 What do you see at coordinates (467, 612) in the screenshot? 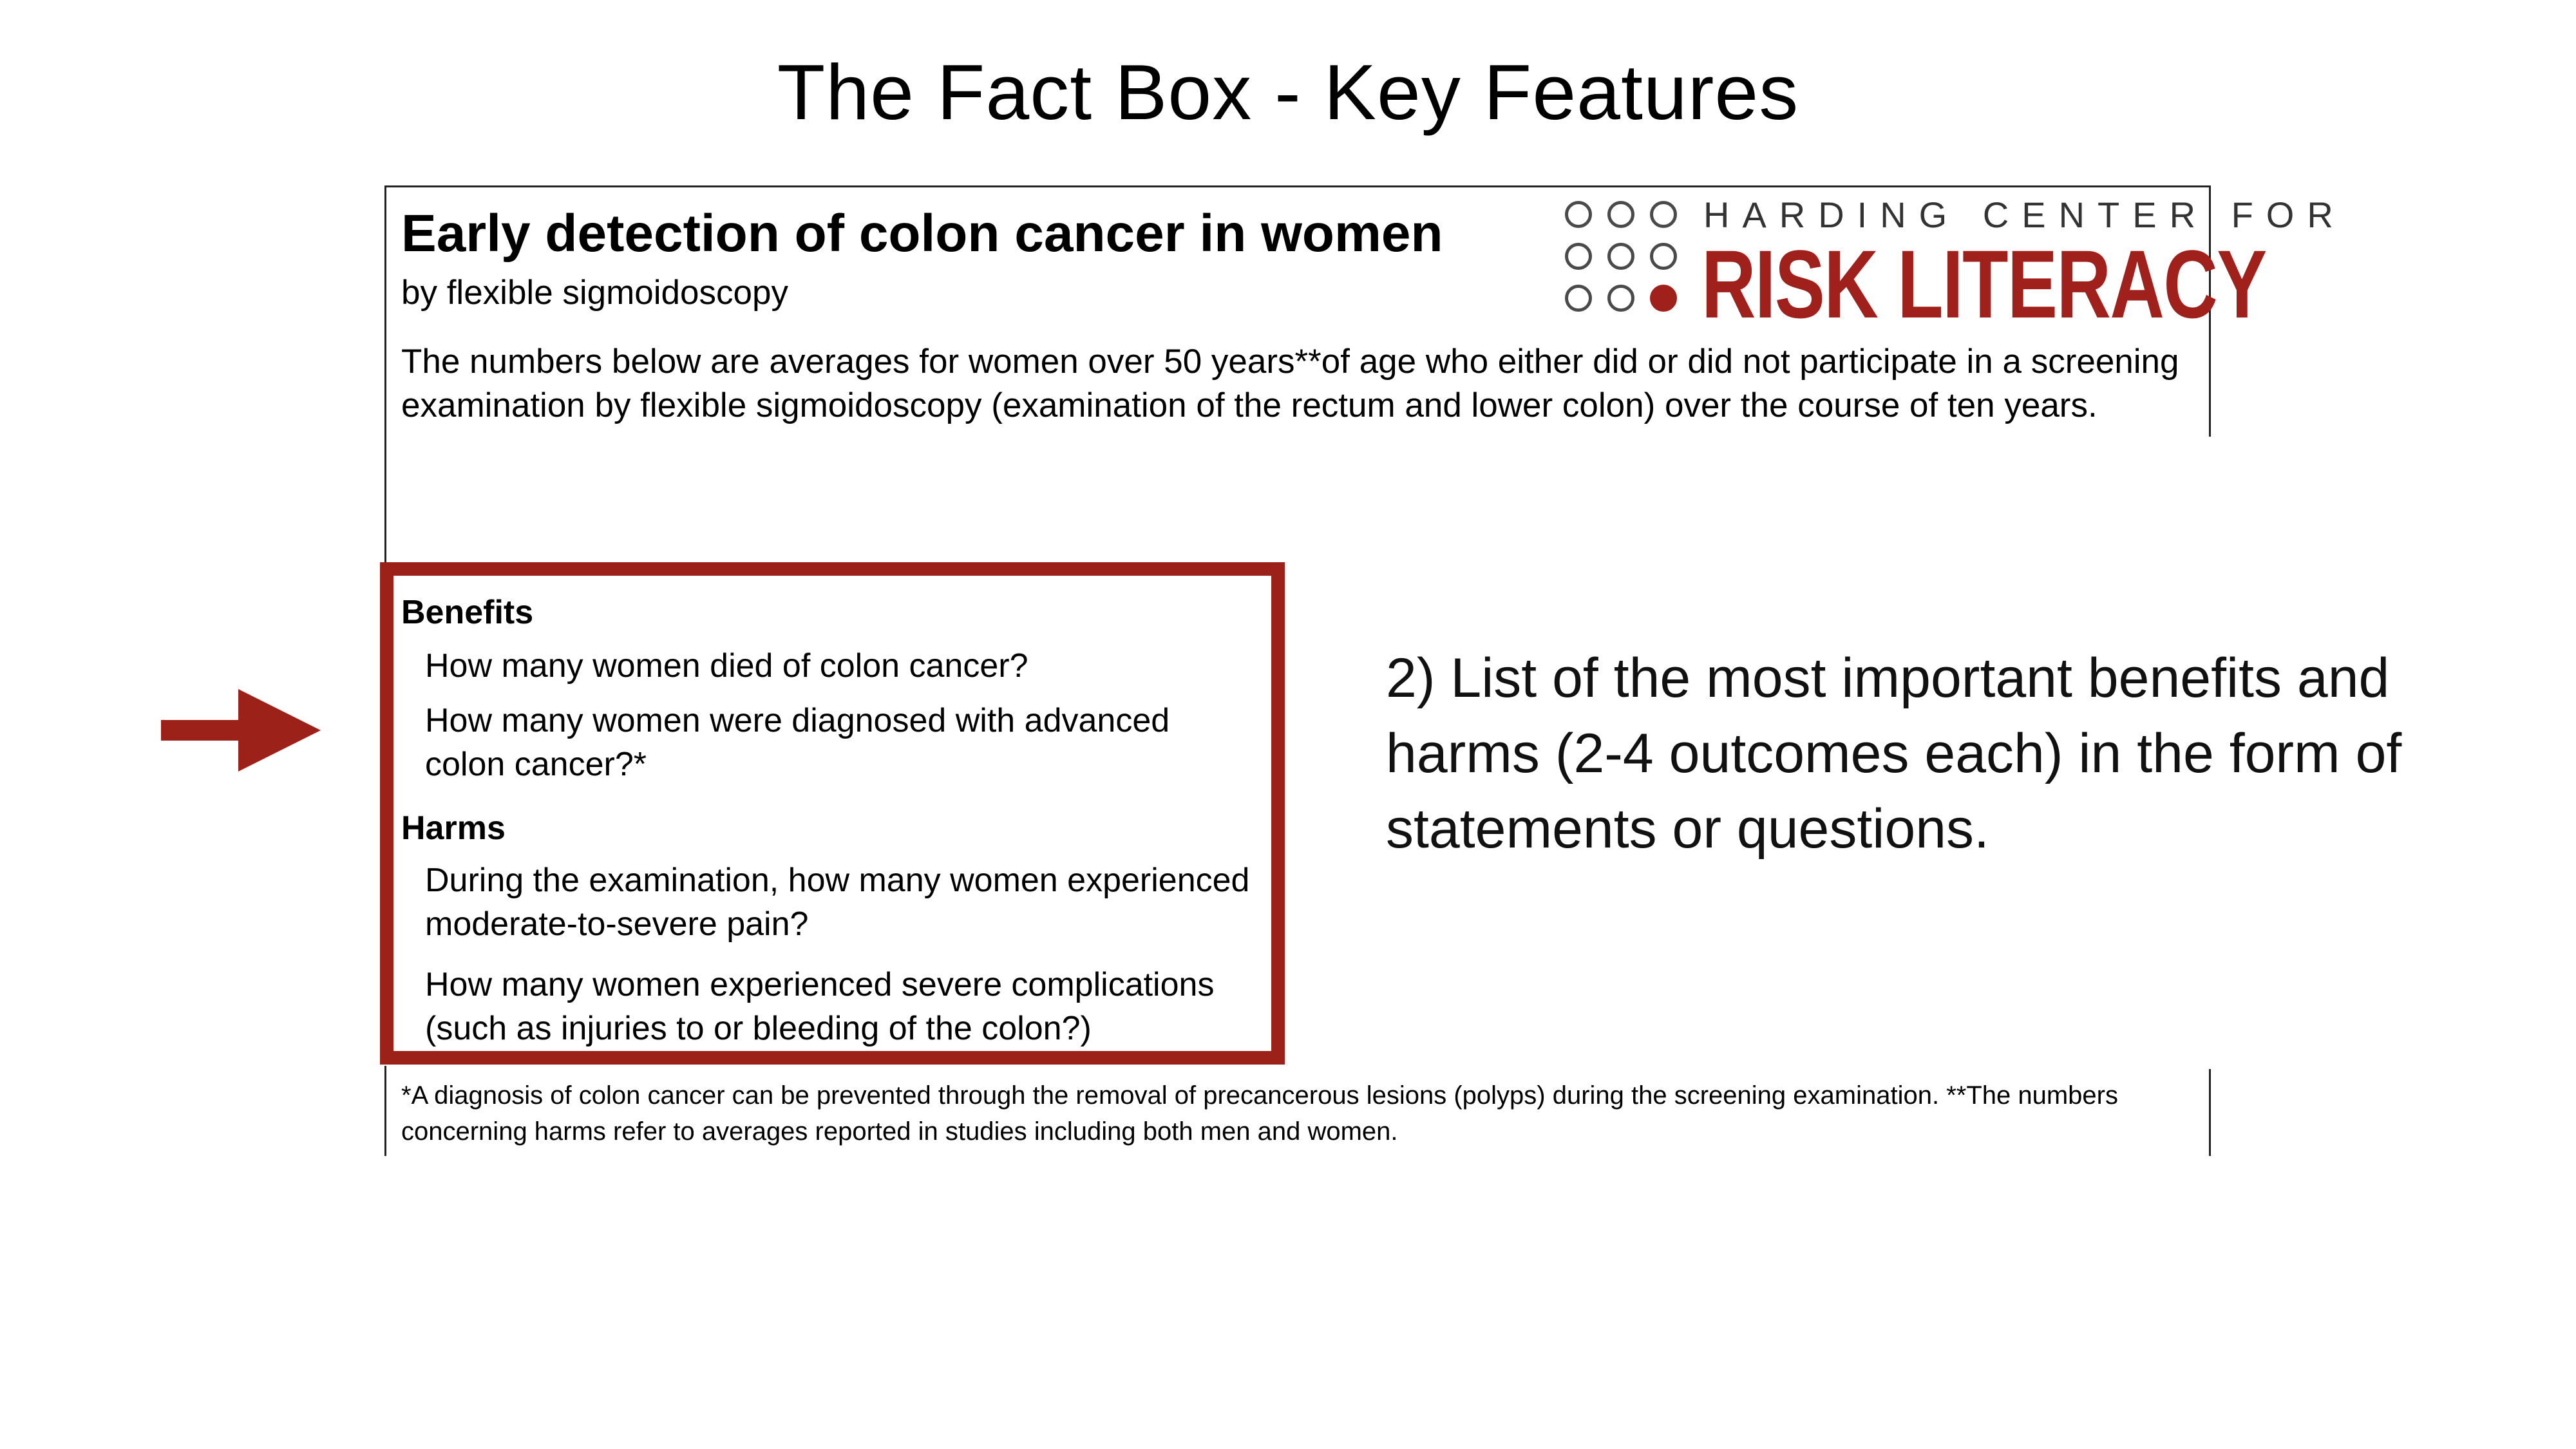
I see `benefits-heading: Benefits` at bounding box center [467, 612].